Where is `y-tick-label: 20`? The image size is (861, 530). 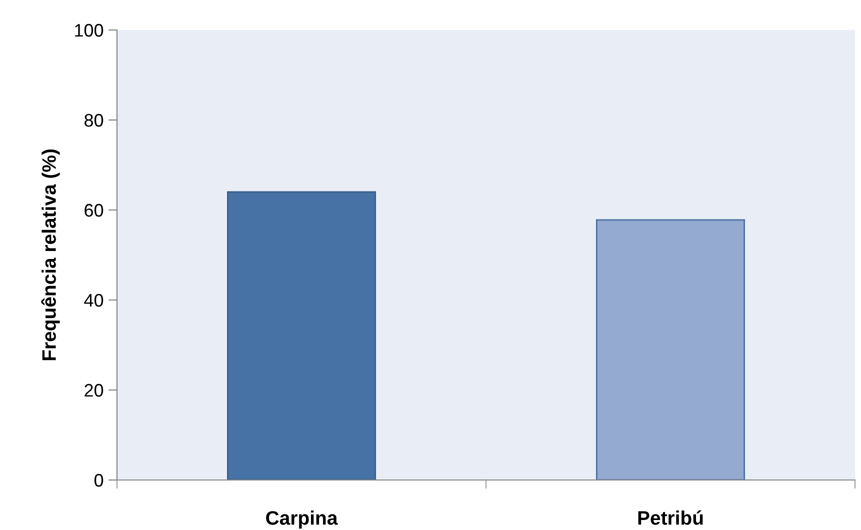
y-tick-label: 20 is located at coordinates (94, 390).